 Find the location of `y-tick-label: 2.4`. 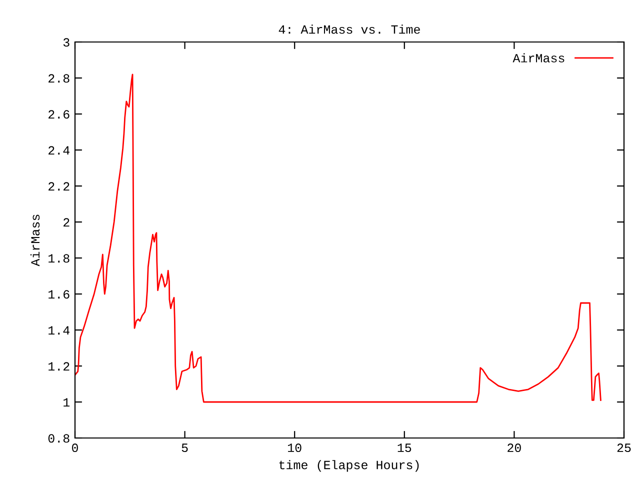

y-tick-label: 2.4 is located at coordinates (59, 150).